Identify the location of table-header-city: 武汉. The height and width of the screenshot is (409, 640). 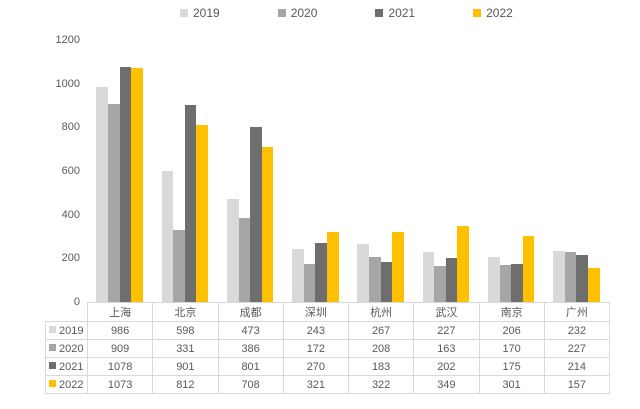
(446, 312).